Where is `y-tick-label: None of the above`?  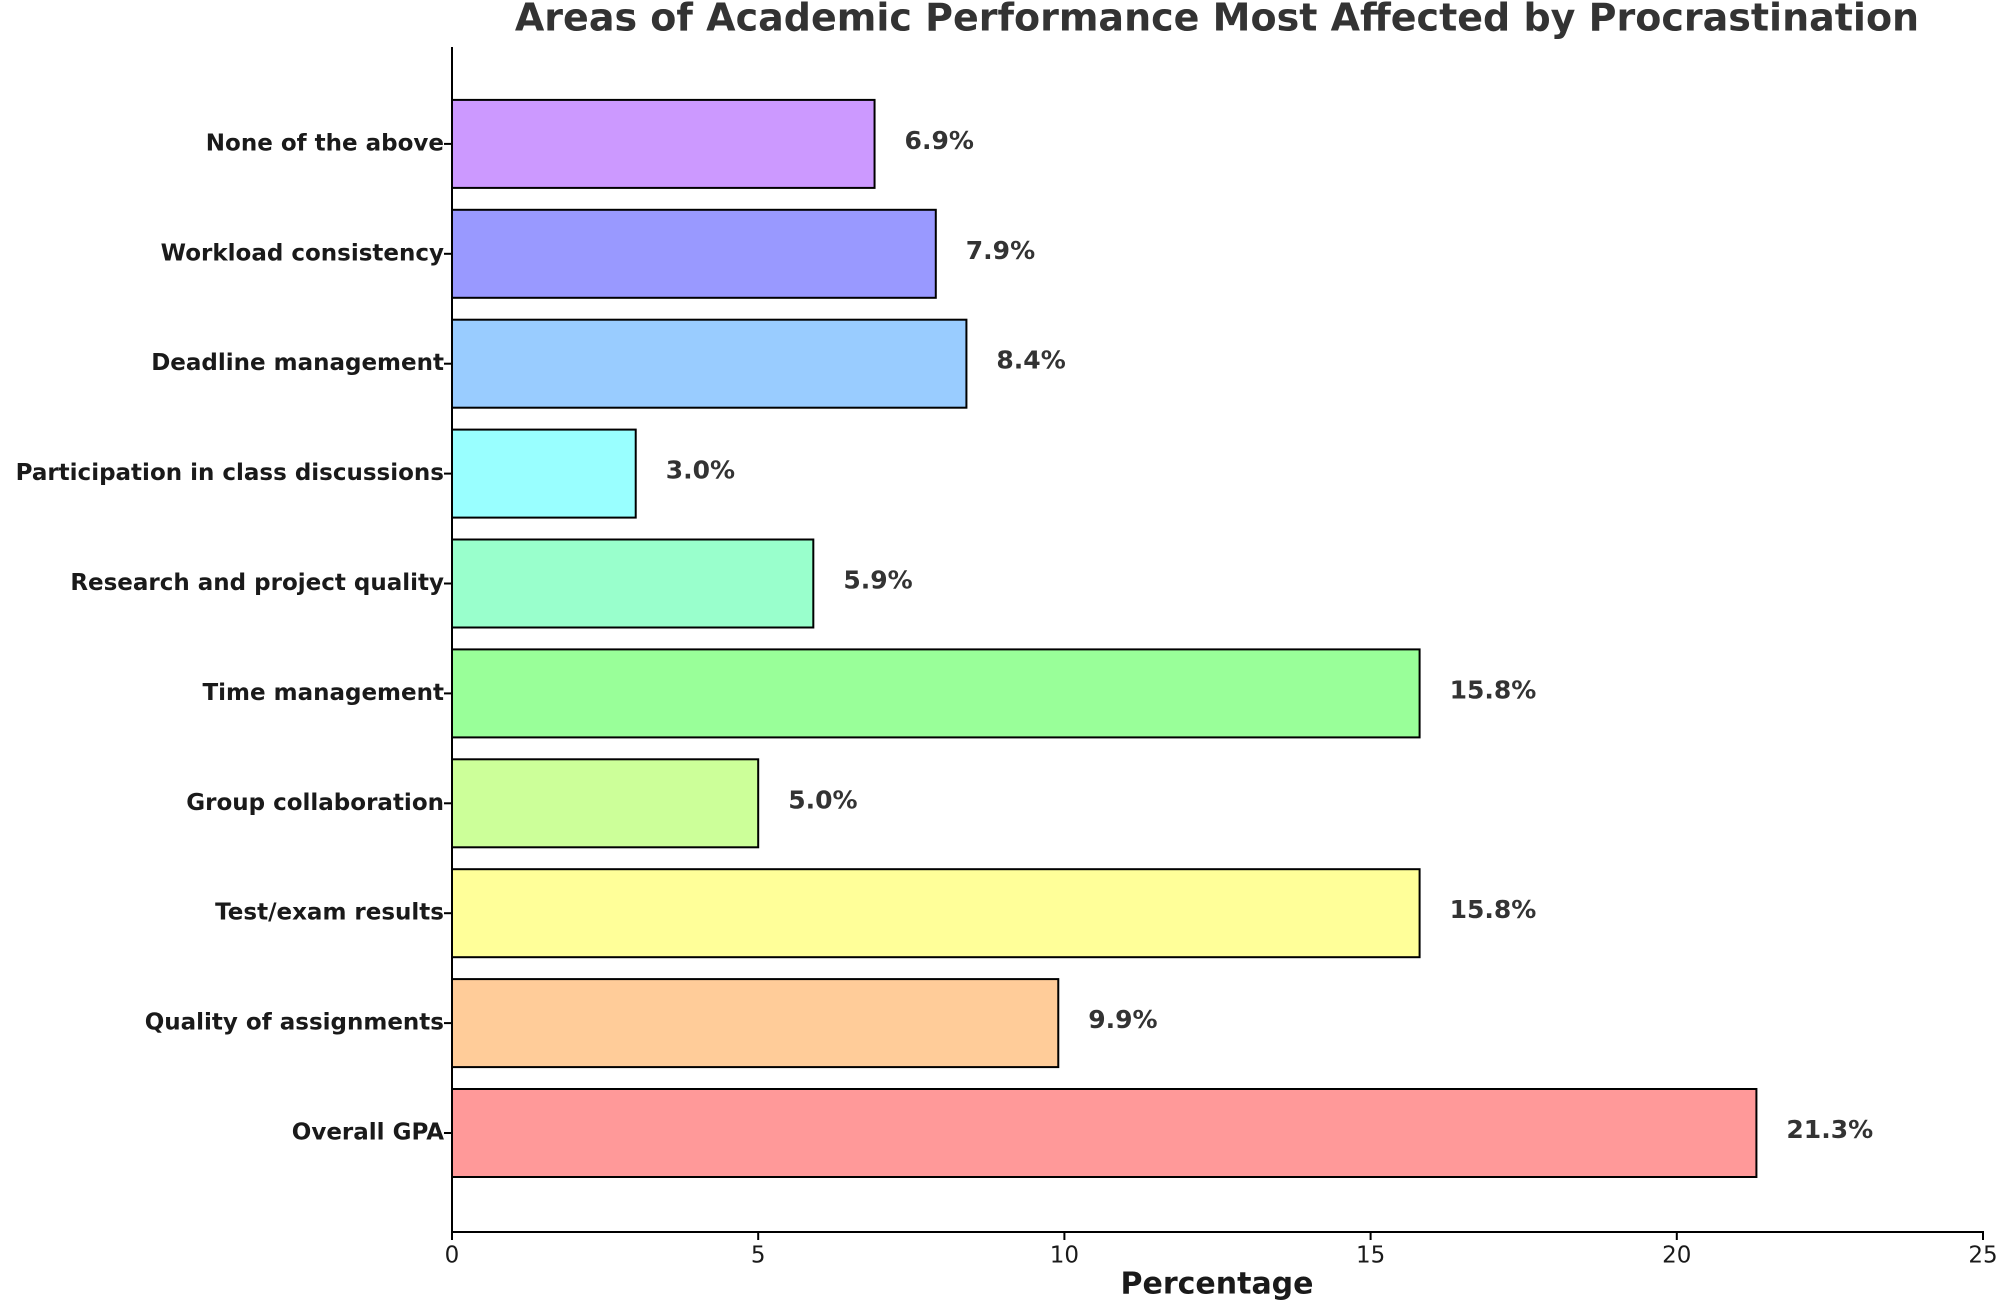
y-tick-label: None of the above is located at coordinates (325, 143).